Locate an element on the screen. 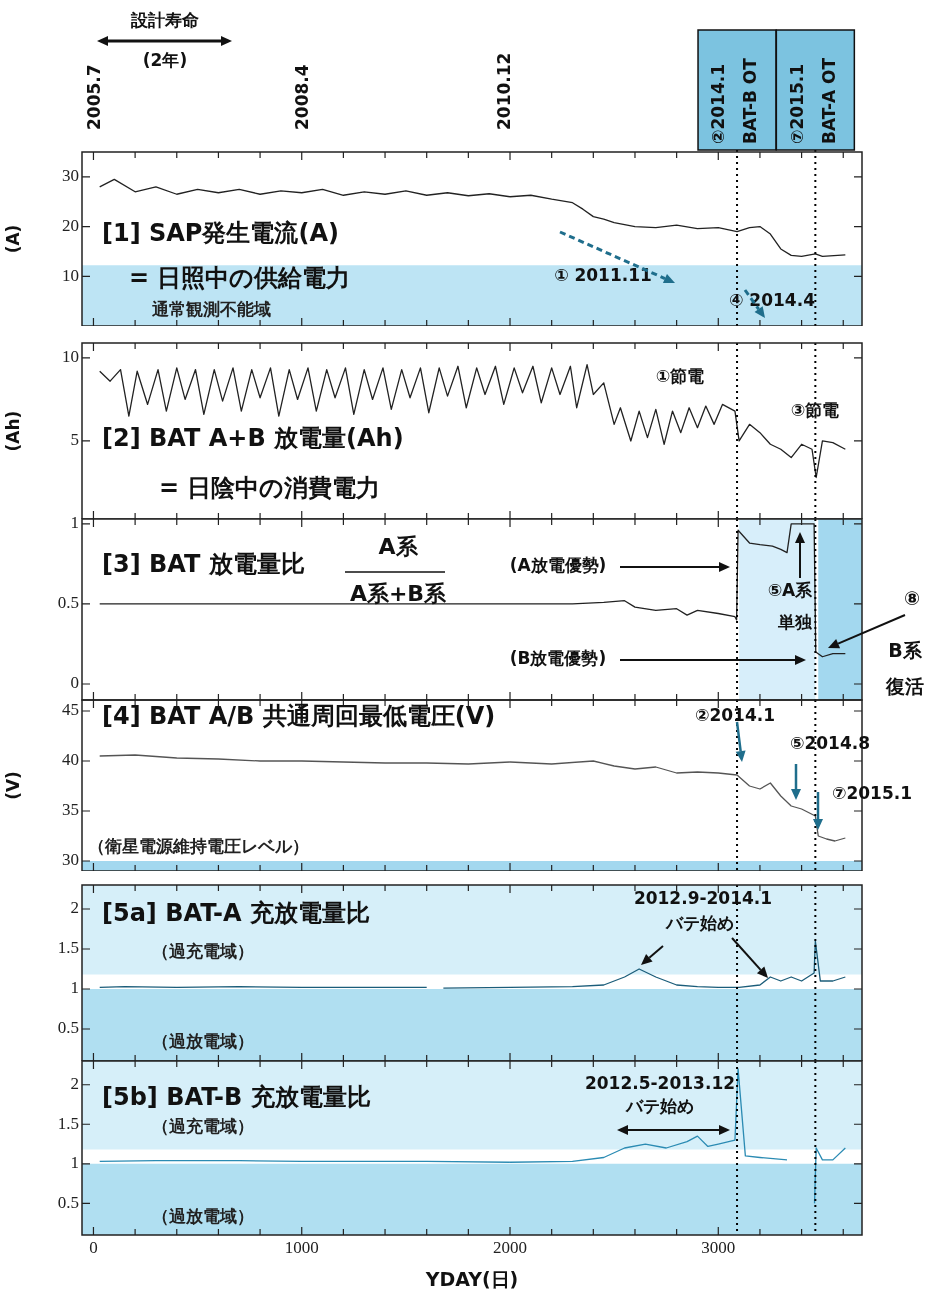  annotation: (A放電優勢) is located at coordinates (558, 565).